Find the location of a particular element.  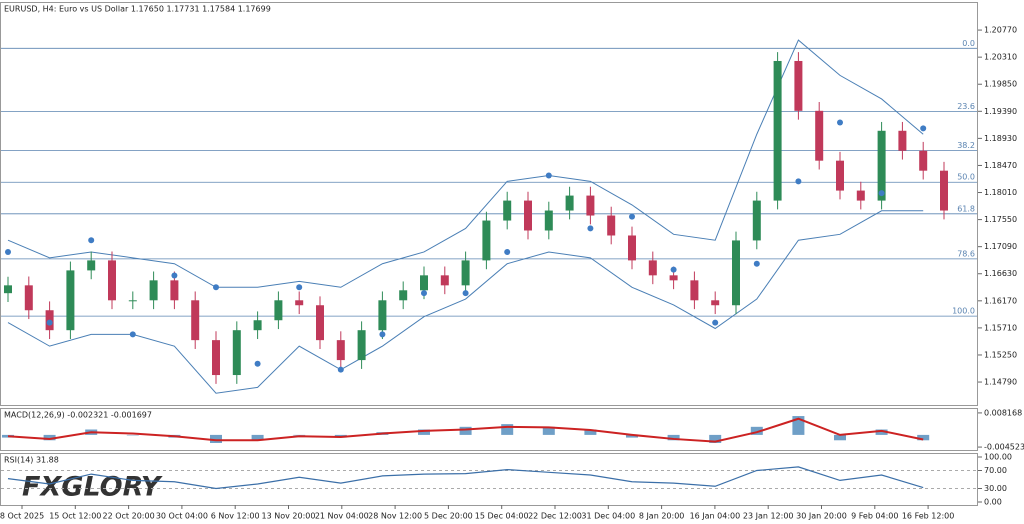

rsi-panel is located at coordinates (489, 479).